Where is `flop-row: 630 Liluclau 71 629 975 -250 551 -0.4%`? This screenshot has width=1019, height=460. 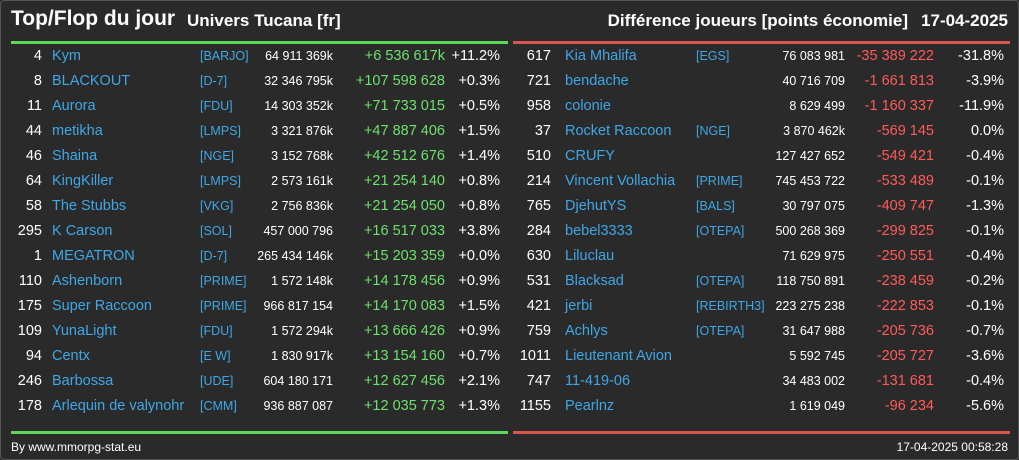
flop-row: 630 Liluclau 71 629 975 -250 551 -0.4% is located at coordinates (761, 256).